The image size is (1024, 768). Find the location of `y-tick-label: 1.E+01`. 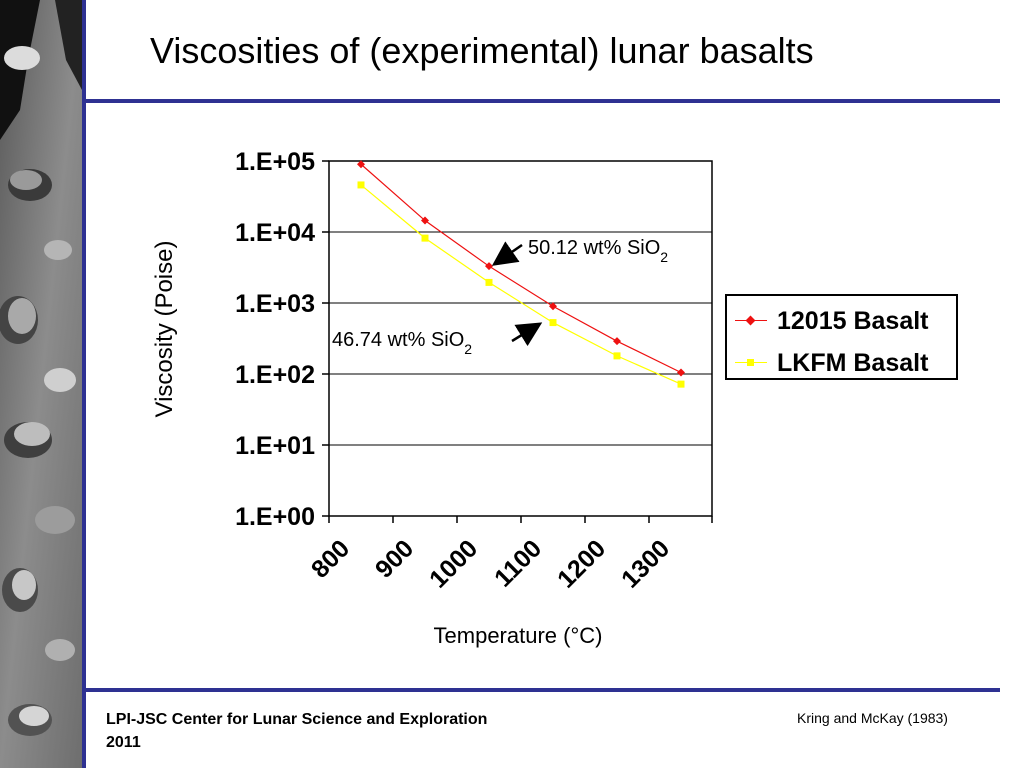

y-tick-label: 1.E+01 is located at coordinates (275, 446).